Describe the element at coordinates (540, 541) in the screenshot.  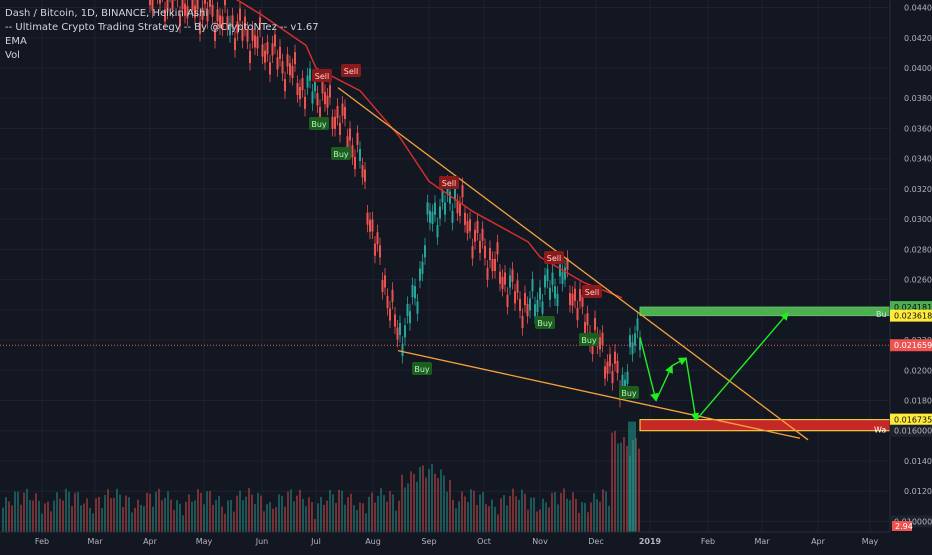
I see `time-tick-label: Nov` at that location.